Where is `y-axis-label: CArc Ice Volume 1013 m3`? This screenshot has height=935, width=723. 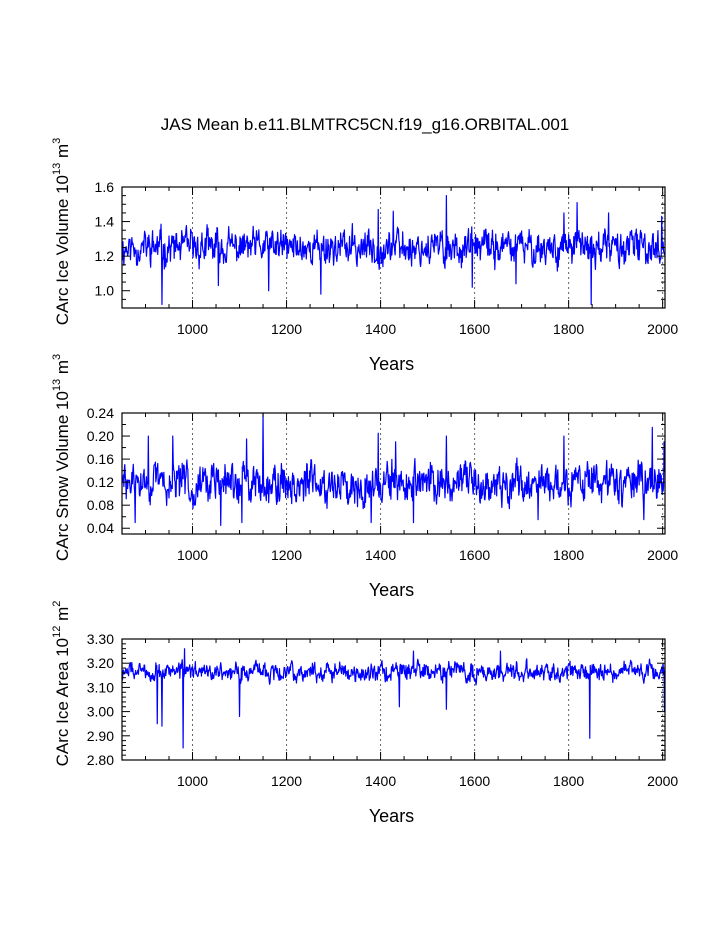
y-axis-label: CArc Ice Volume 1013 m3 is located at coordinates (61, 232).